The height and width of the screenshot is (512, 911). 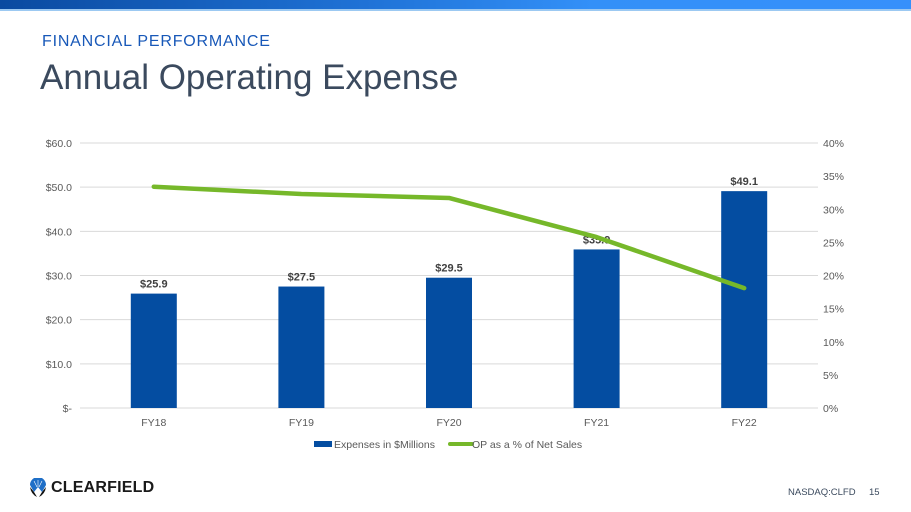 What do you see at coordinates (833, 177) in the screenshot?
I see `right-axis-tick-label: 35%` at bounding box center [833, 177].